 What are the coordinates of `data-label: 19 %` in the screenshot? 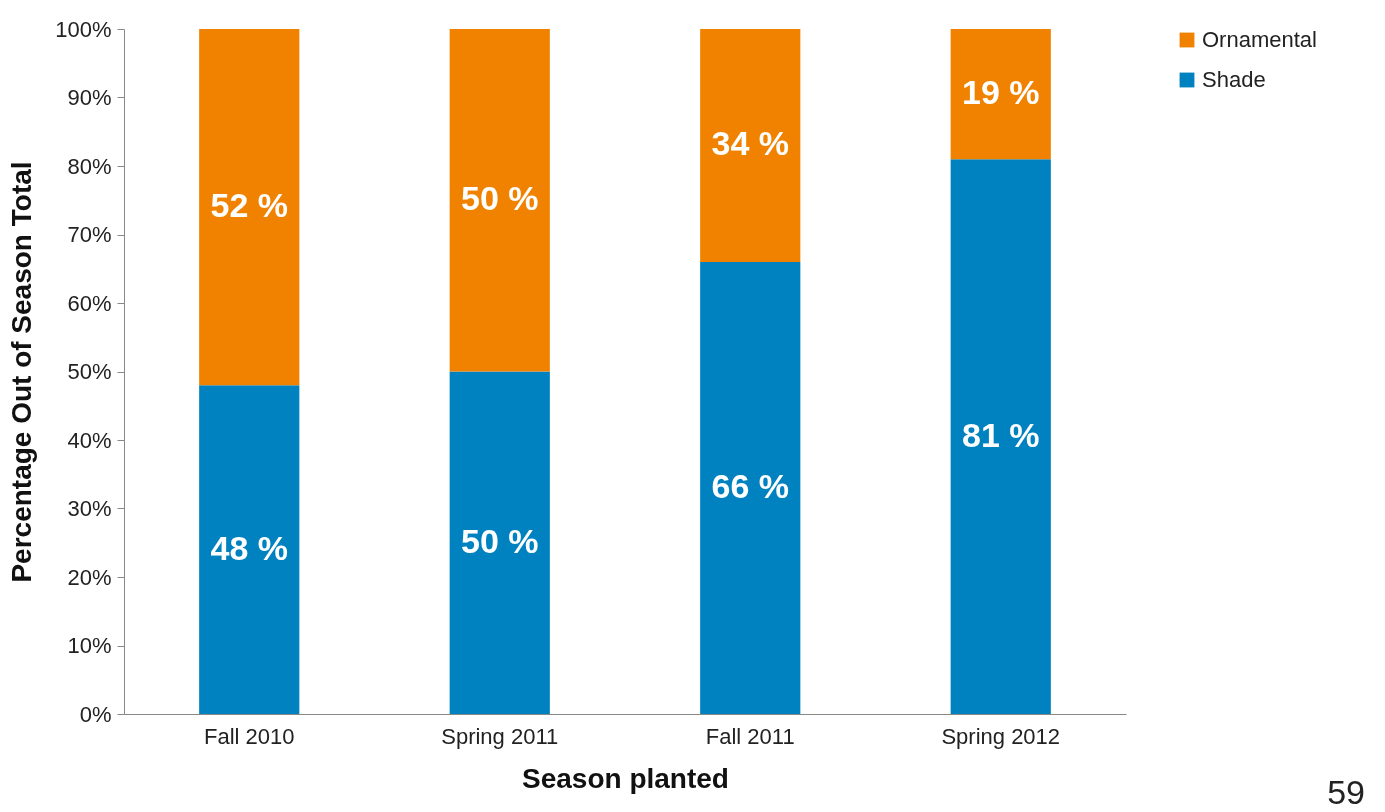 It's located at (1001, 92).